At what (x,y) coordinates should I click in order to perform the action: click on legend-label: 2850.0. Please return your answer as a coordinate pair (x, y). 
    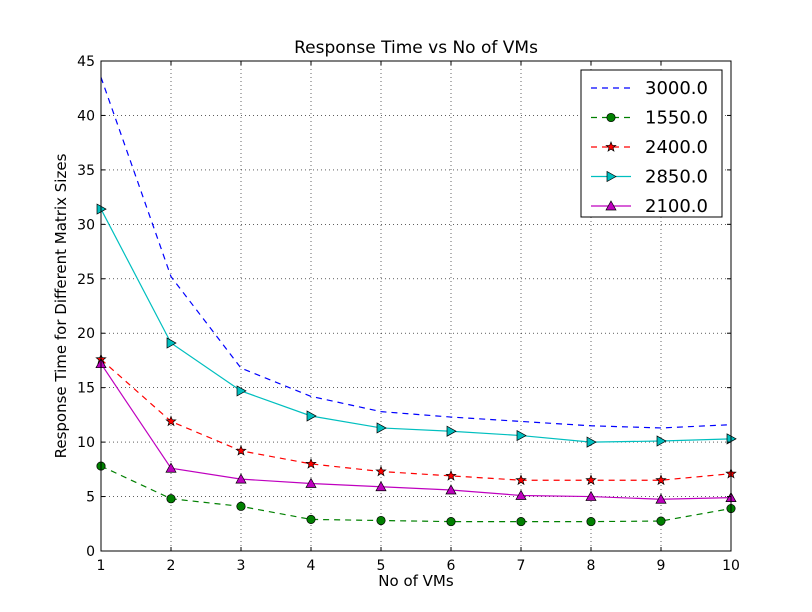
    Looking at the image, I should click on (676, 177).